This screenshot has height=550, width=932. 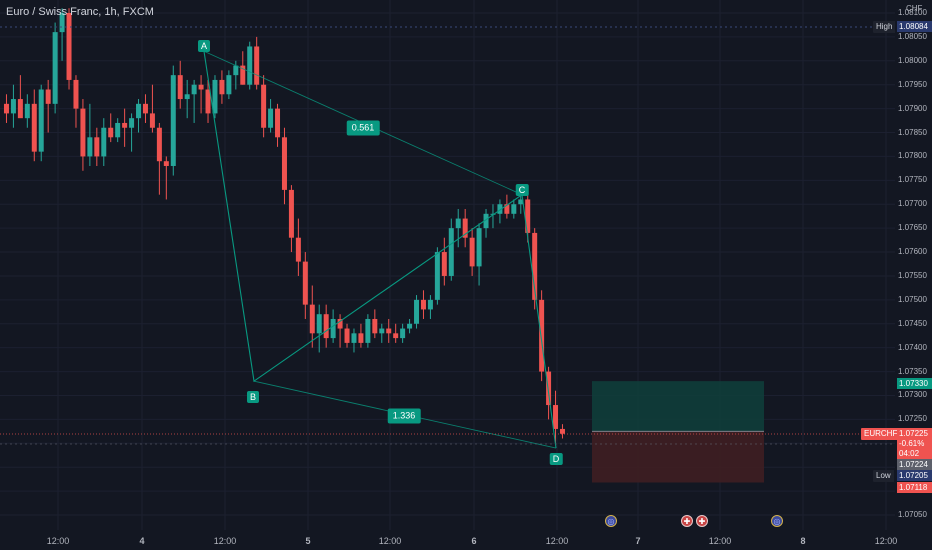 I want to click on x-tick-label: 5, so click(x=308, y=541).